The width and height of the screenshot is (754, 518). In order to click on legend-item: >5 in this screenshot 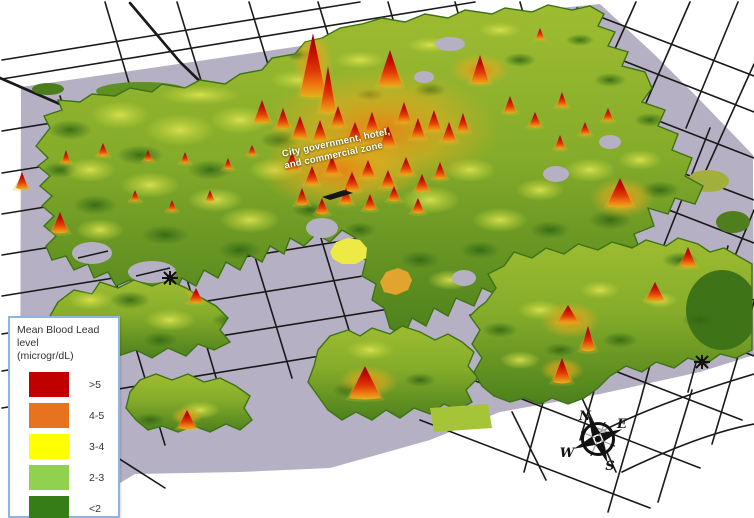, I will do `click(67, 384)`.